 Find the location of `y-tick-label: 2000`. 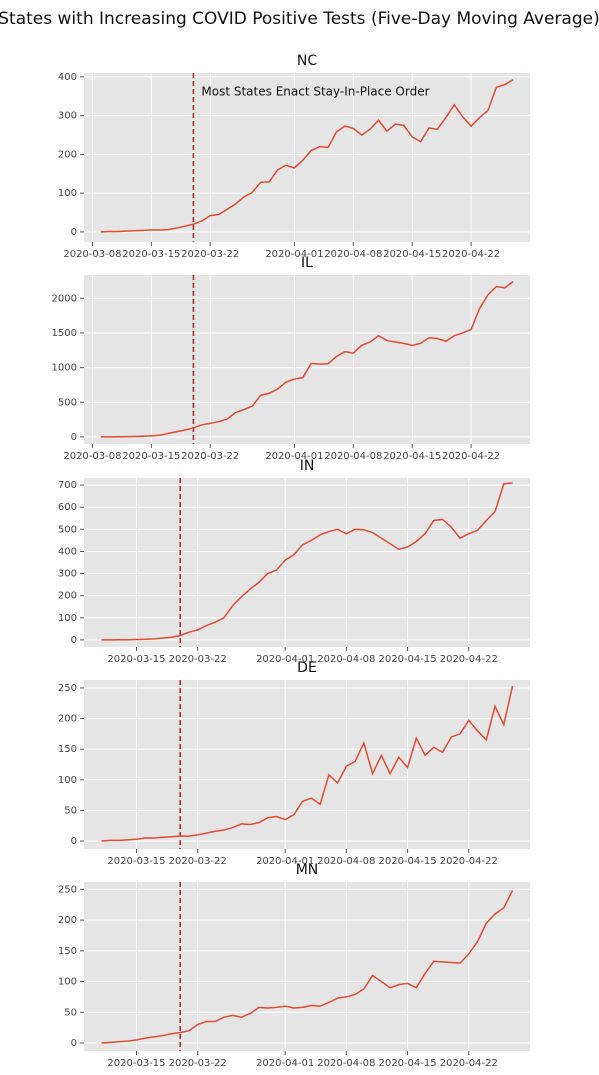

y-tick-label: 2000 is located at coordinates (64, 298).